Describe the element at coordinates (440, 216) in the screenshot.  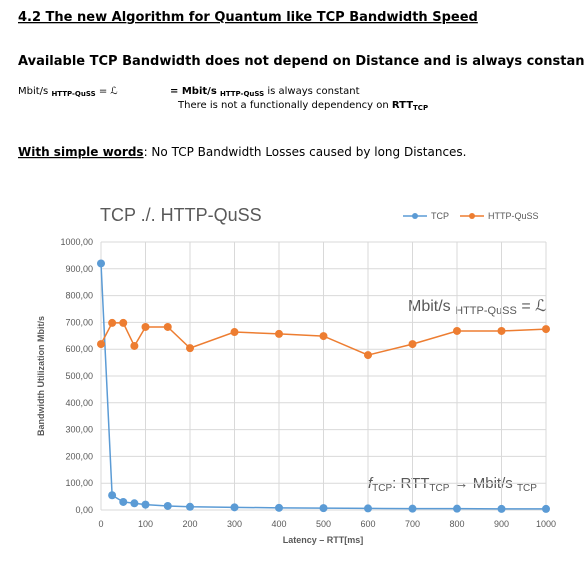
I see `legend-label: TCP` at that location.